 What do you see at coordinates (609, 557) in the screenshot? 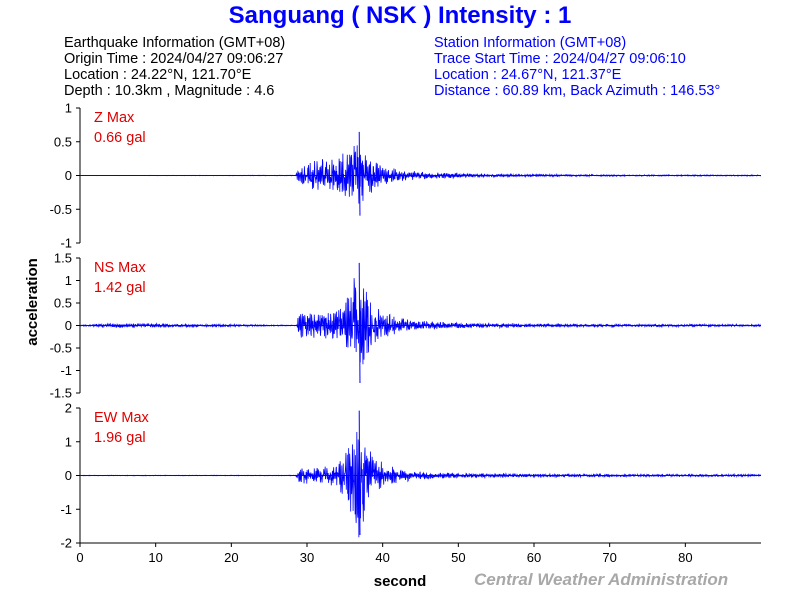
I see `x-tick-label: 70` at bounding box center [609, 557].